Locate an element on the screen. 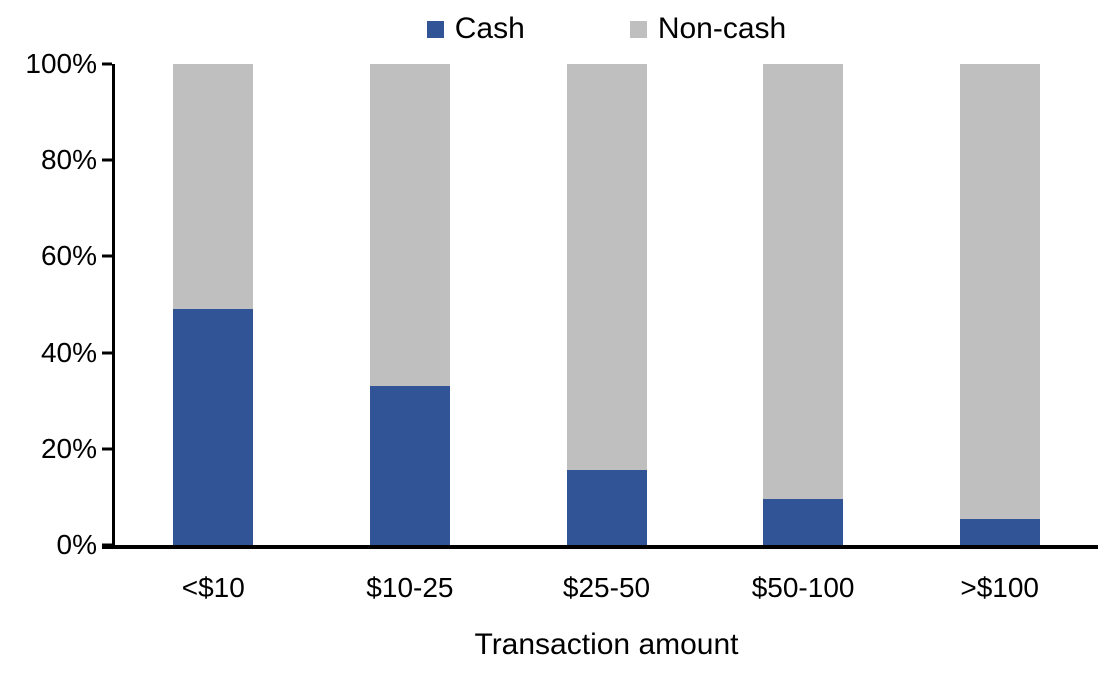  x-tick-label: <$10 is located at coordinates (213, 587).